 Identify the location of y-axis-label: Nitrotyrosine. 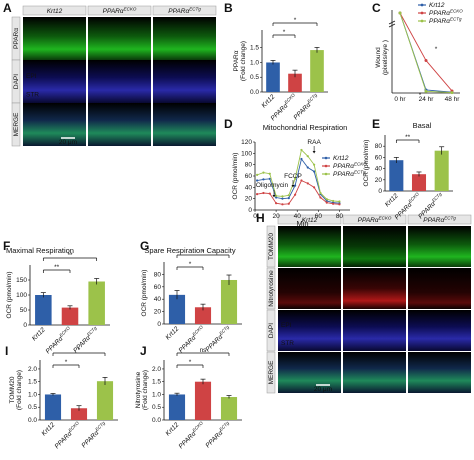
(138, 389).